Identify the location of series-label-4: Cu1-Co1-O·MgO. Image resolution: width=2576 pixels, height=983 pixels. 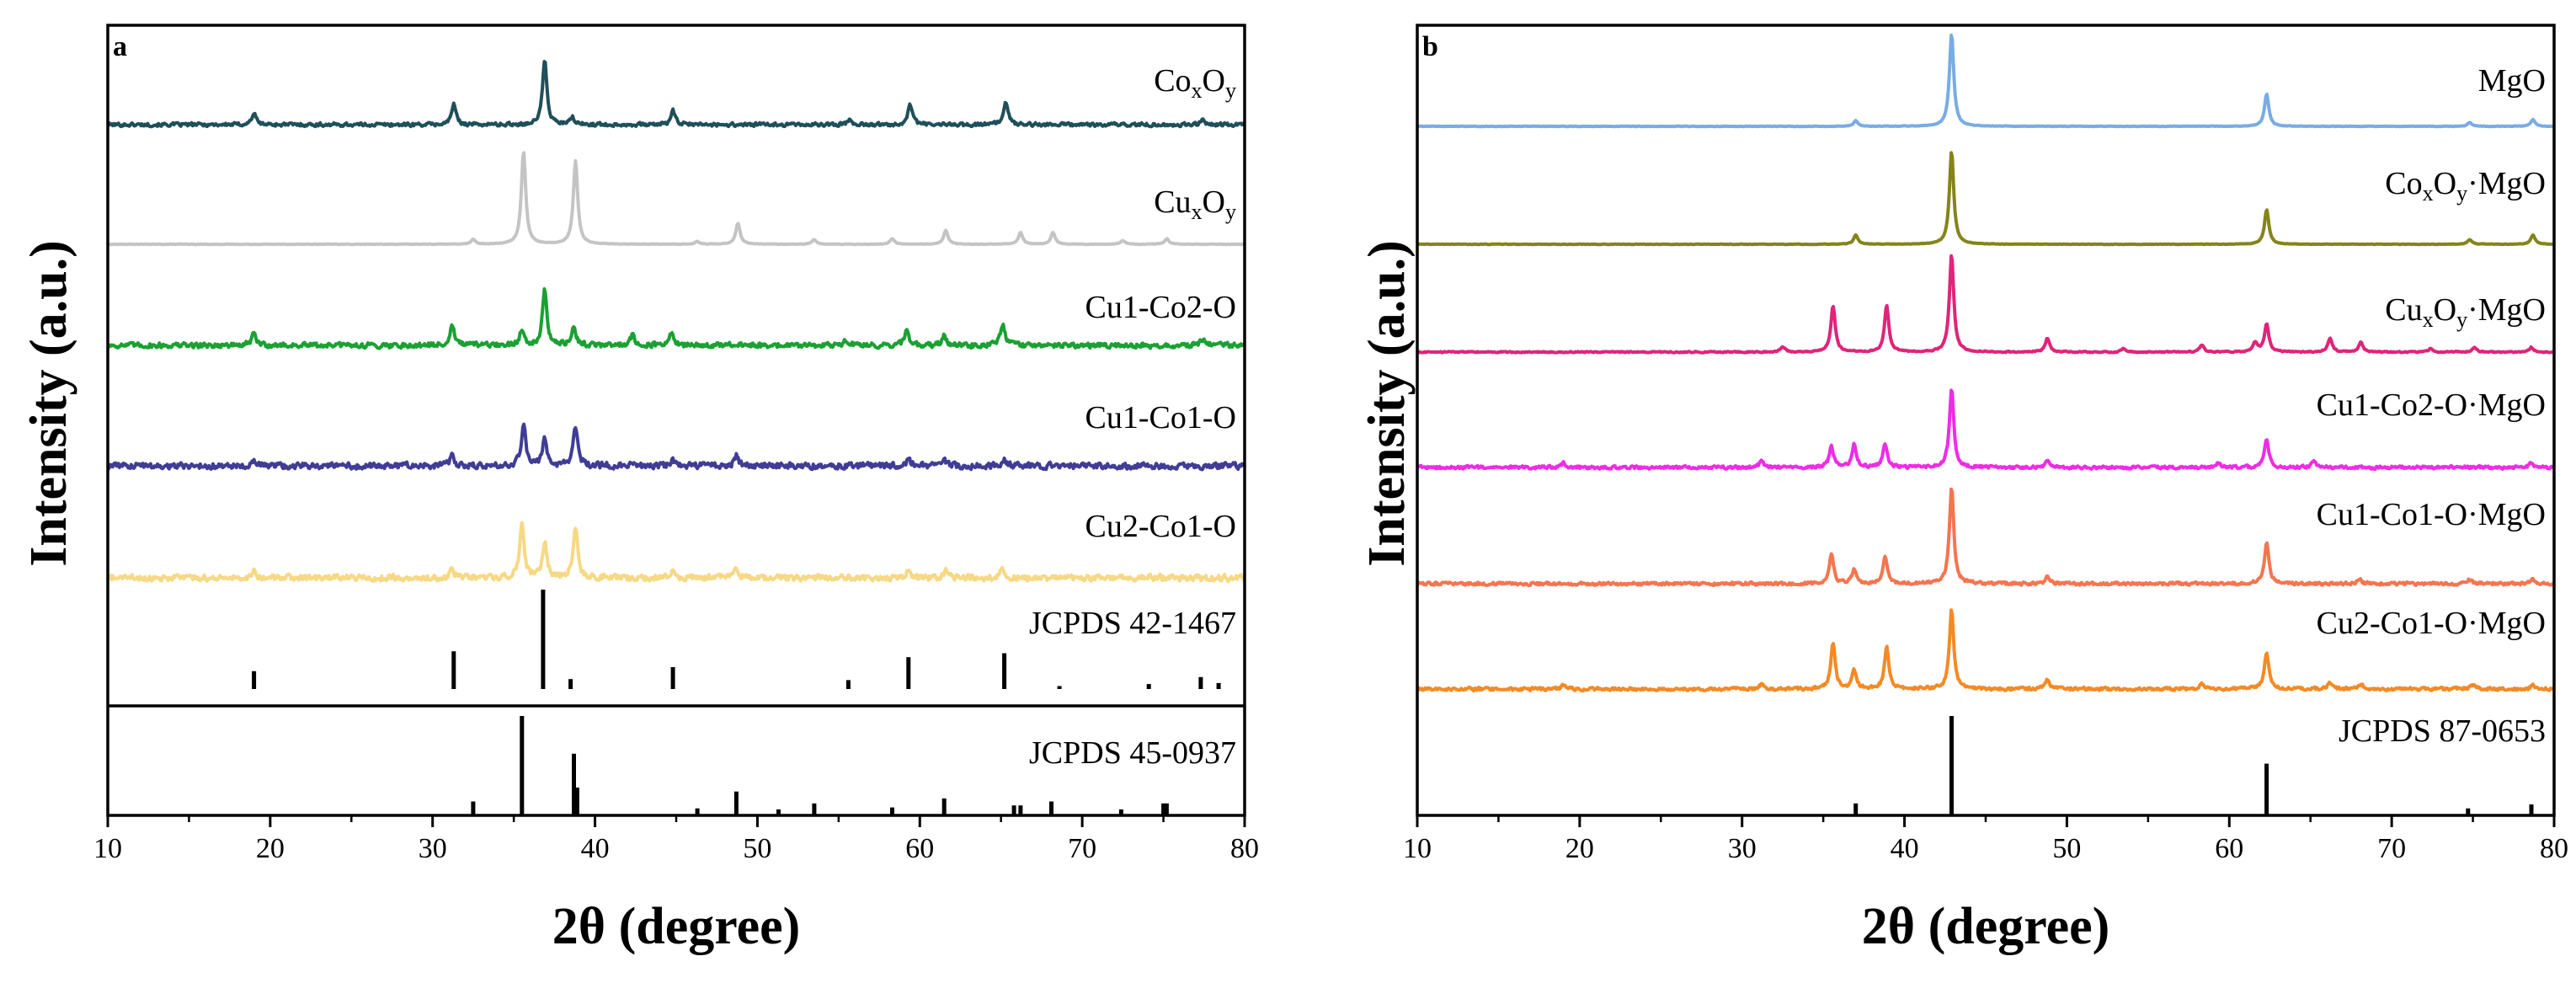
(2431, 514).